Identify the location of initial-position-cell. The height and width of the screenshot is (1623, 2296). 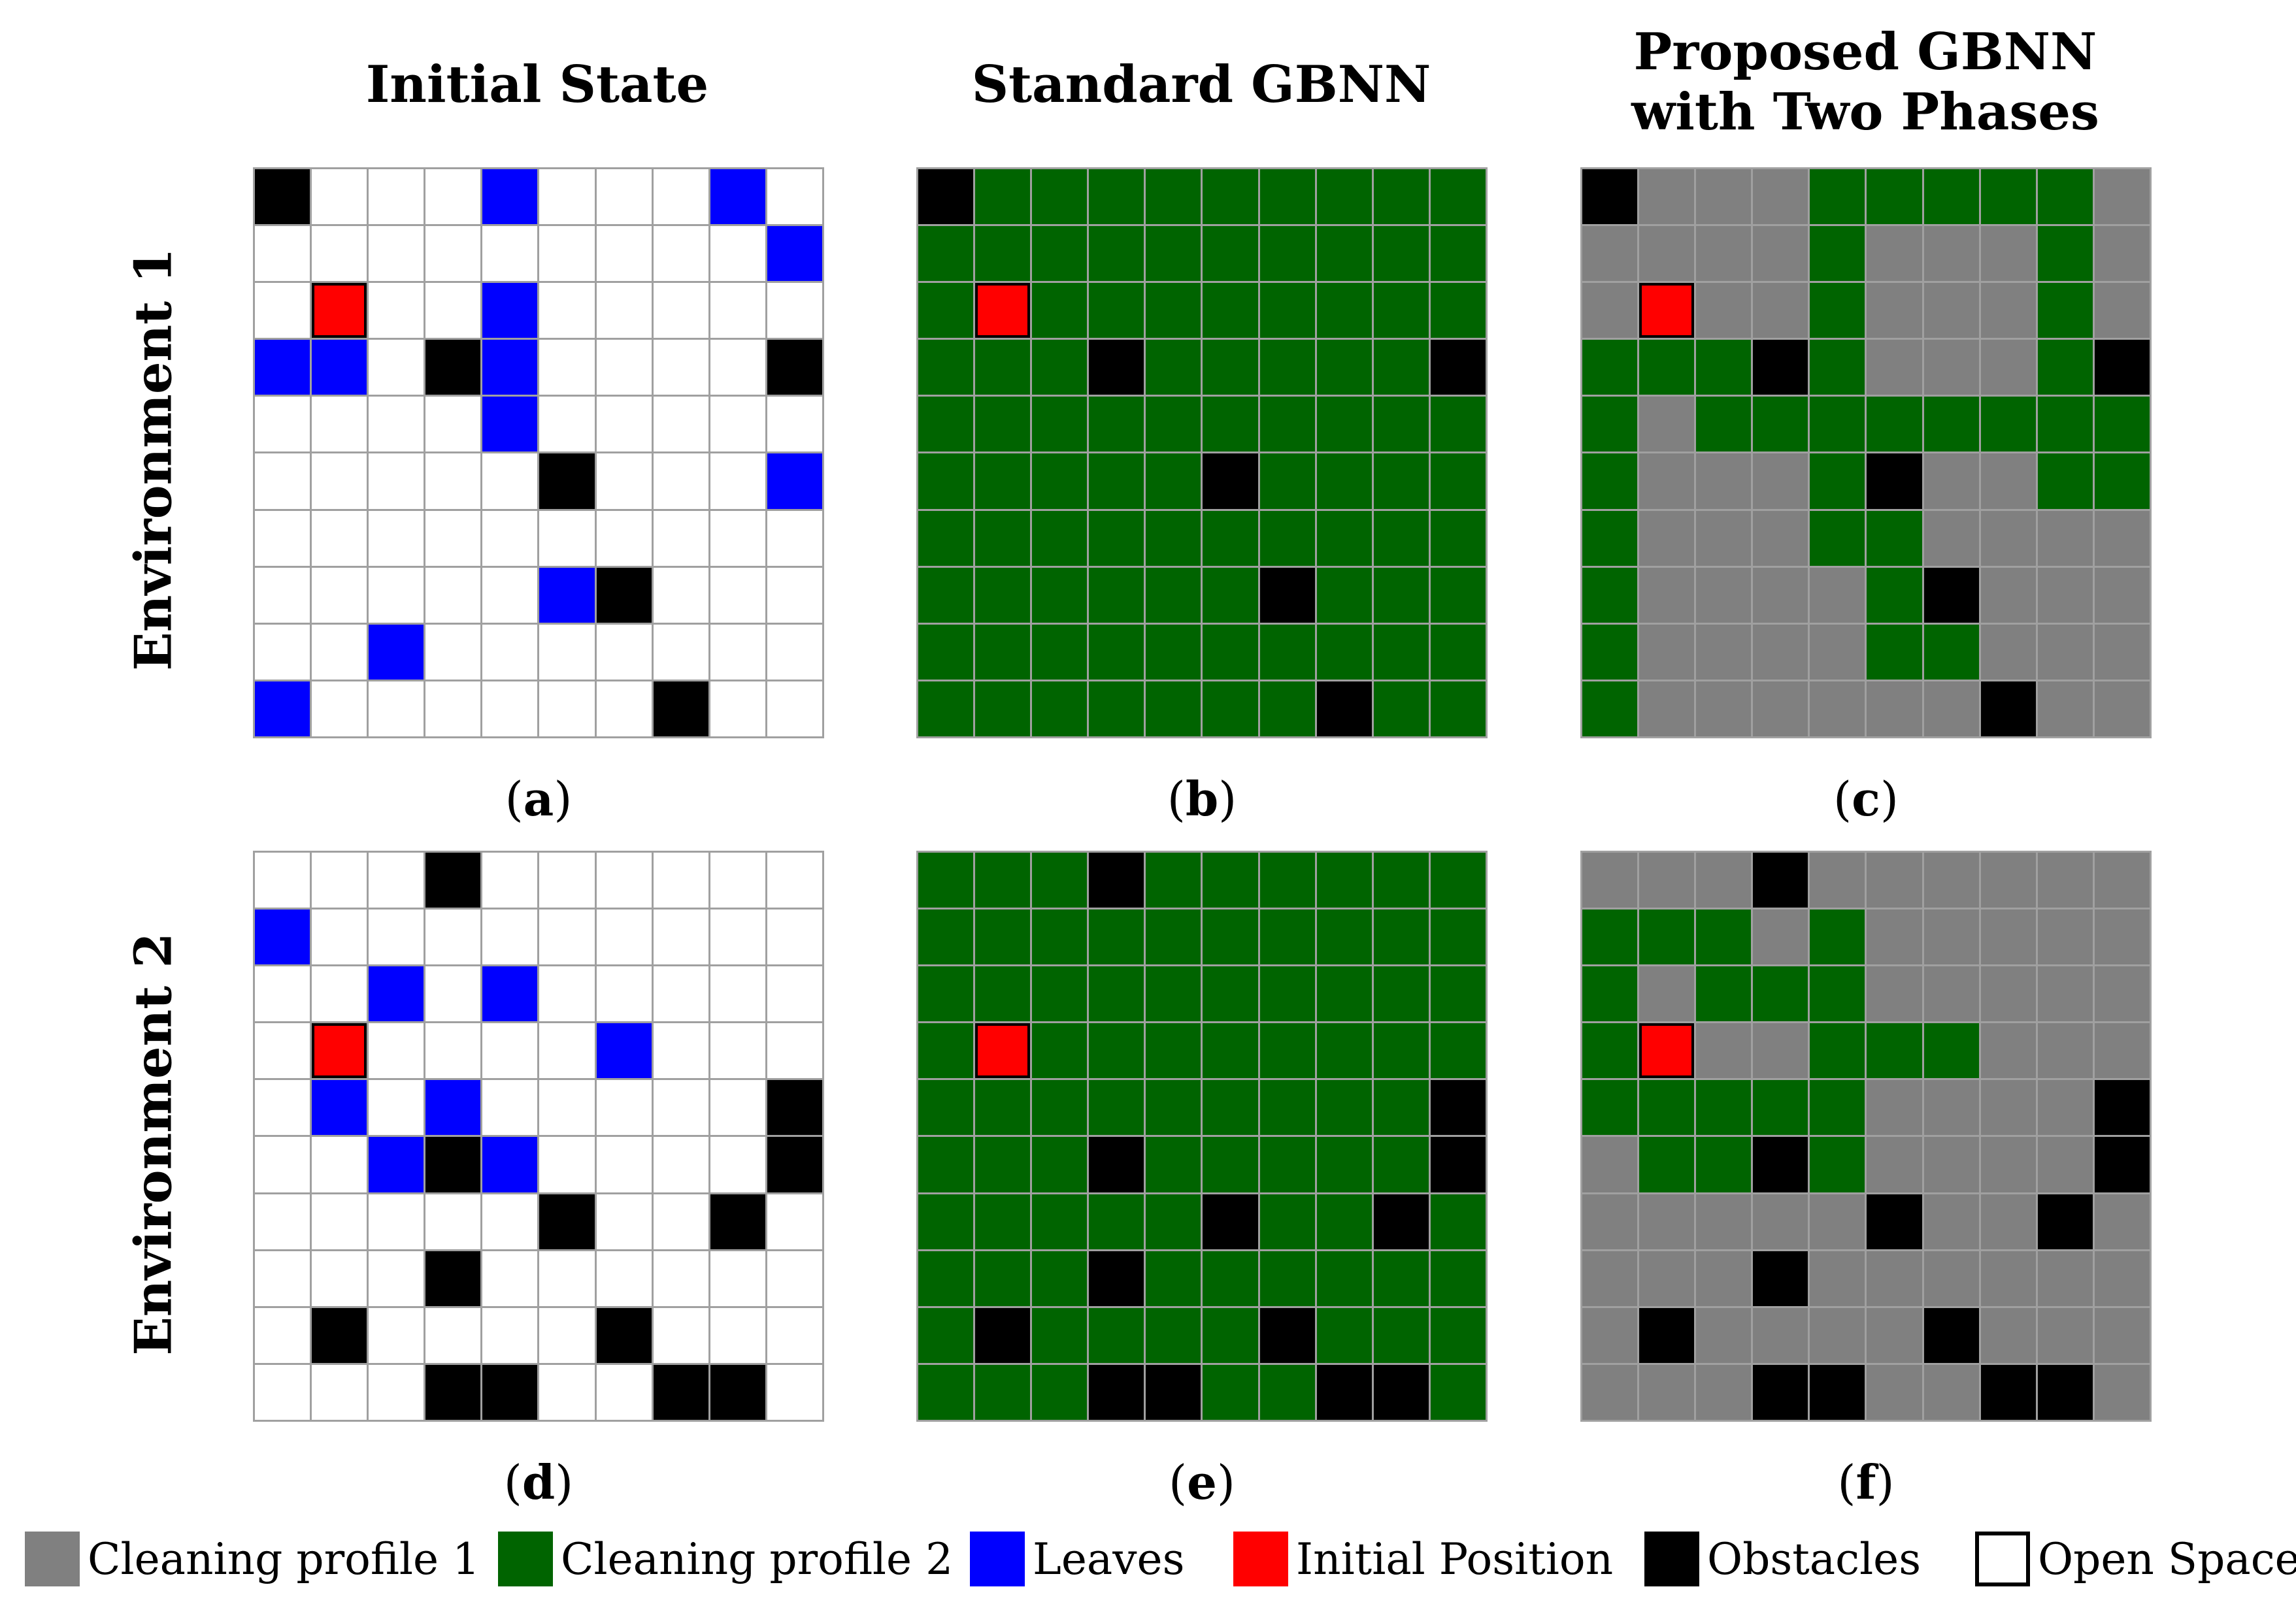
(1003, 311).